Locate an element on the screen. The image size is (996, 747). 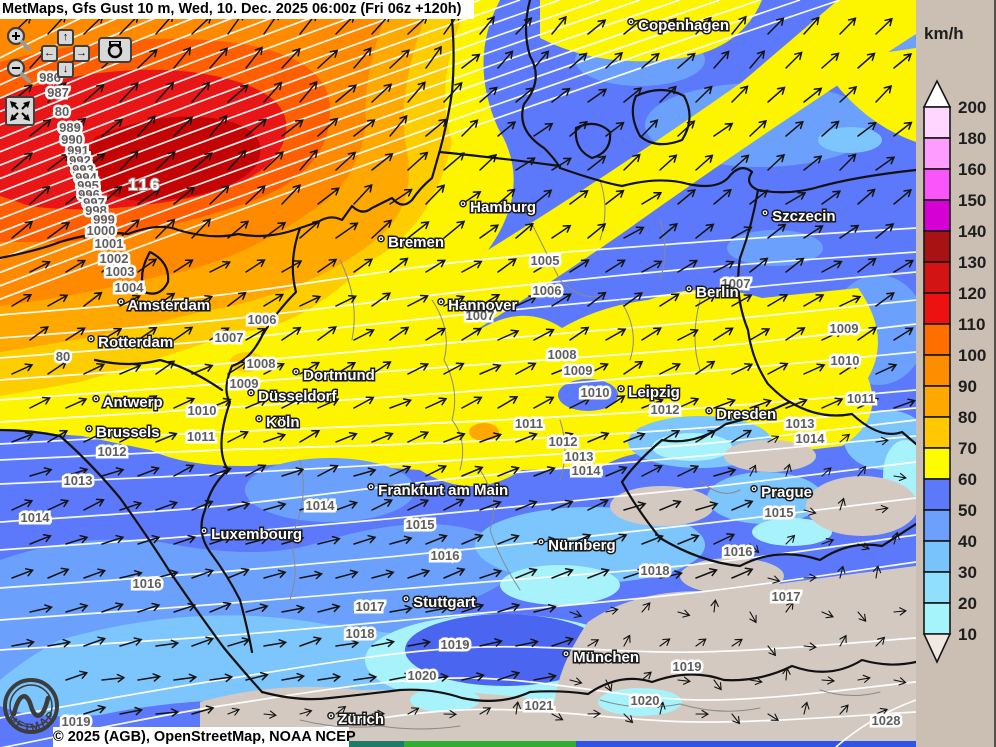
isobar-value-label: 1000 is located at coordinates (101, 230).